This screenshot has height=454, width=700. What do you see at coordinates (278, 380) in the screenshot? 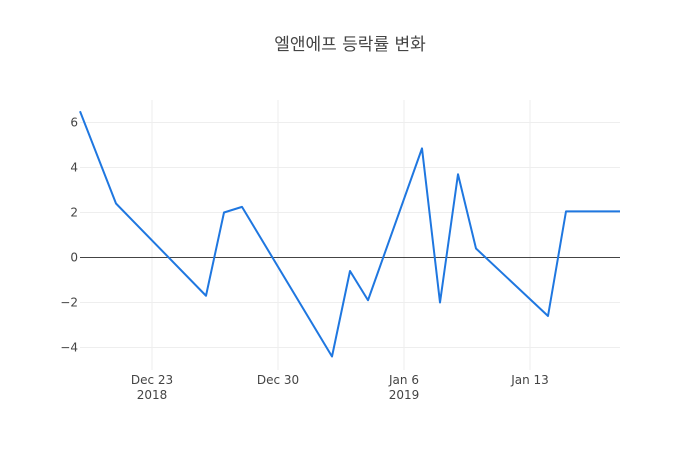
I see `x-tick-label: Dec 30` at bounding box center [278, 380].